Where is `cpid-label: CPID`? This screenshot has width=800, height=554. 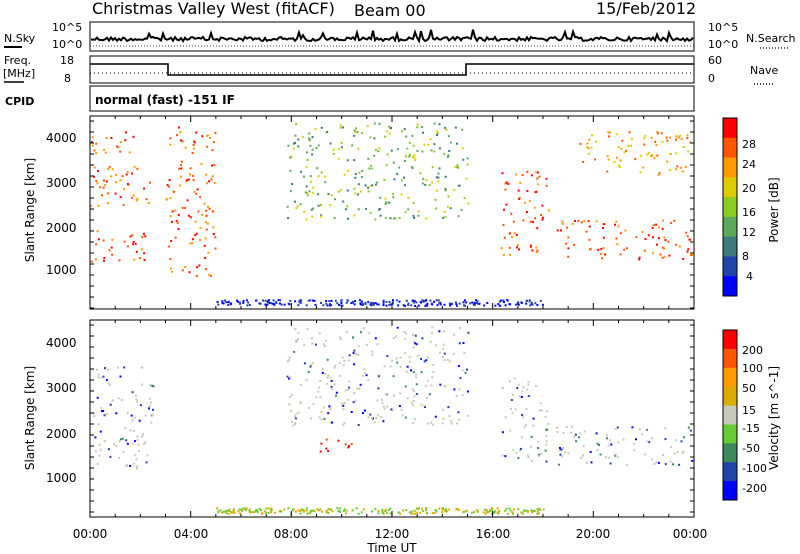 cpid-label: CPID is located at coordinates (19, 101).